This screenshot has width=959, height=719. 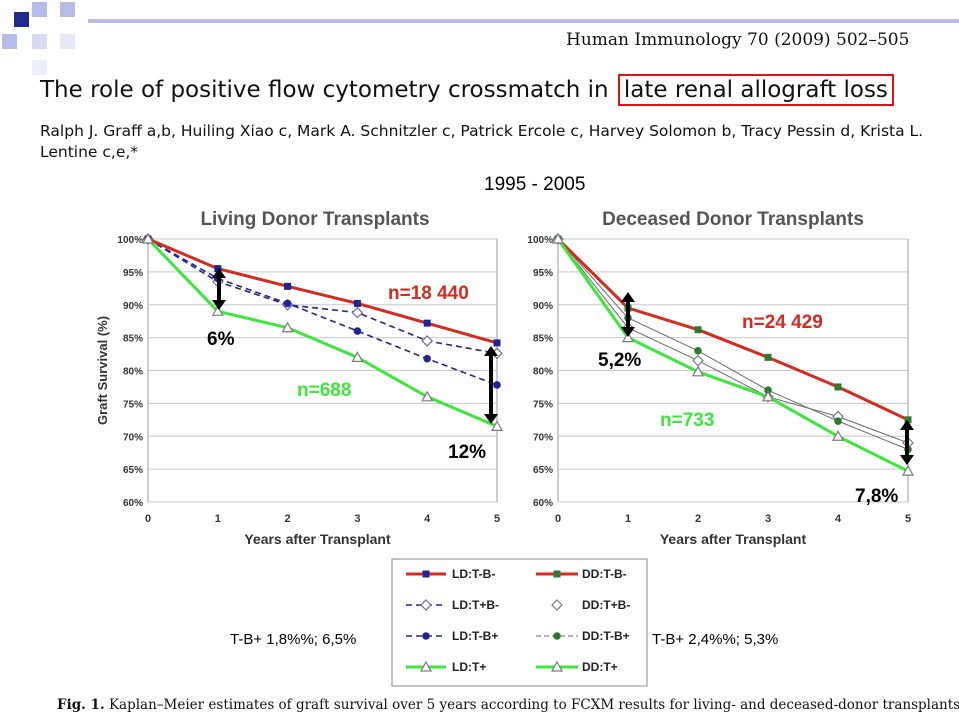 What do you see at coordinates (428, 293) in the screenshot?
I see `annotation-n-ld-negative: n=18 440` at bounding box center [428, 293].